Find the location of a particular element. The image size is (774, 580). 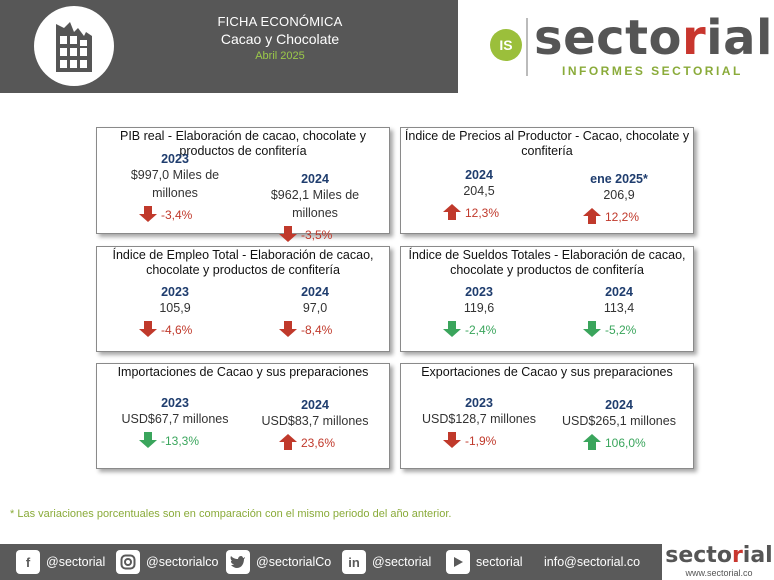

left-period: 2024 204,5 is located at coordinates (479, 184).